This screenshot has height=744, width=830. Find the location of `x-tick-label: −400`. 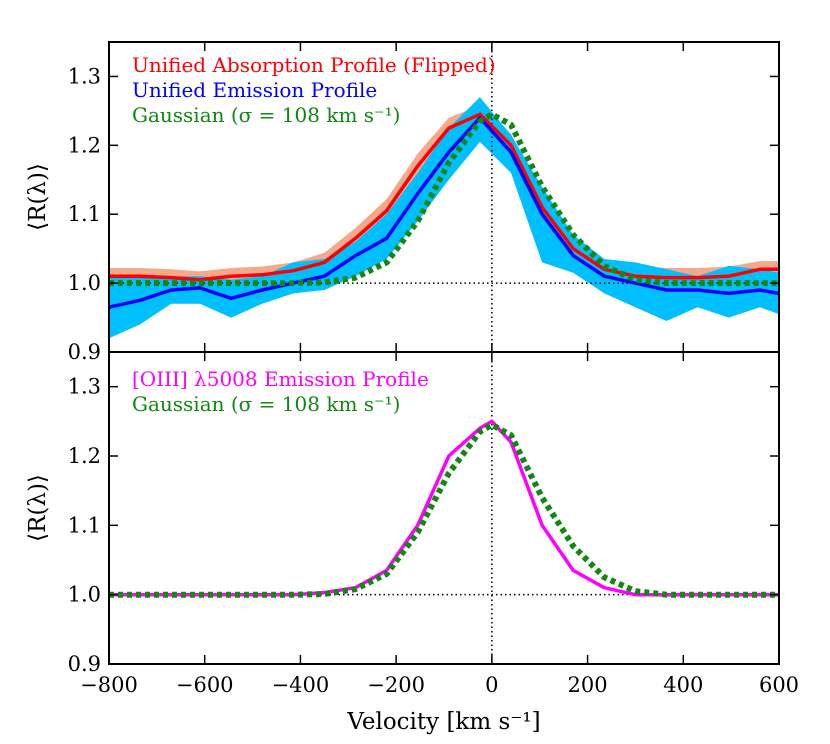

x-tick-label: −400 is located at coordinates (301, 685).